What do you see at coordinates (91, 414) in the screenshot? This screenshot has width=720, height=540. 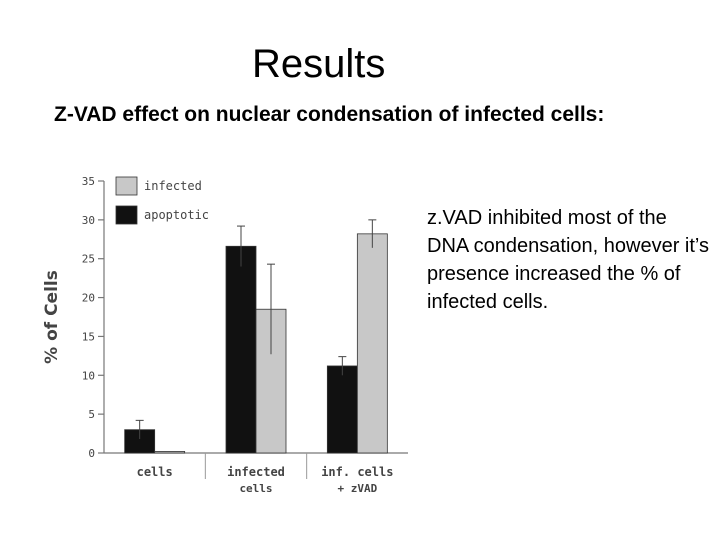 I see `y-tick-label: 5` at bounding box center [91, 414].